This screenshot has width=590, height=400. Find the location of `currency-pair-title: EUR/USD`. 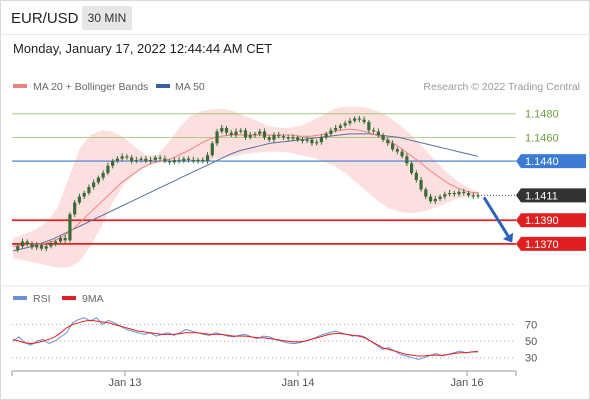

currency-pair-title: EUR/USD is located at coordinates (45, 18).